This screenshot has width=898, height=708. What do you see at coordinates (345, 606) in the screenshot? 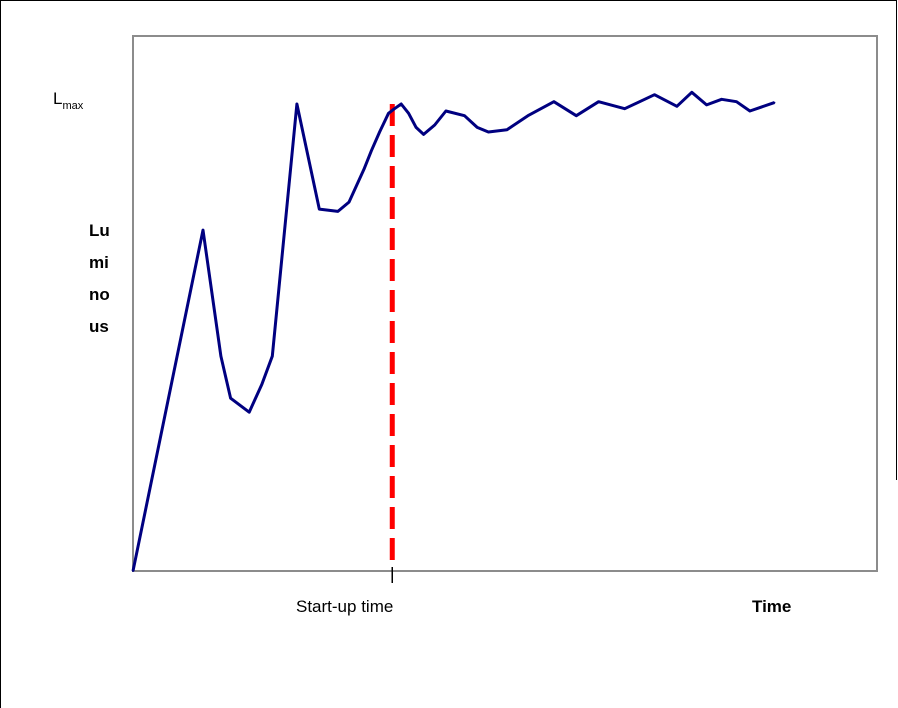
I see `startup-time-label: Start-up time` at bounding box center [345, 606].